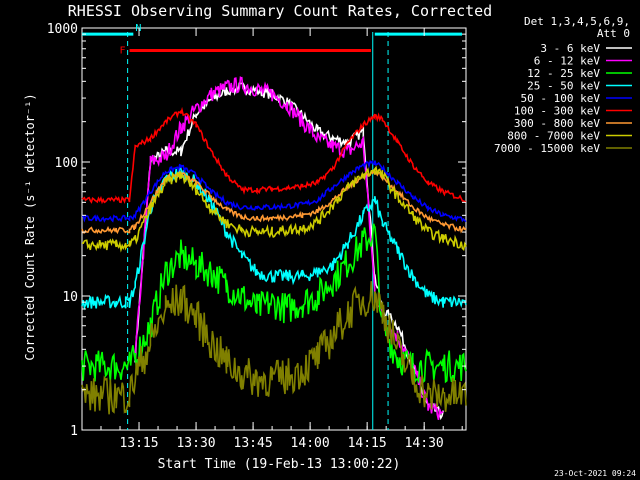 The width and height of the screenshot is (640, 480). I want to click on legend-header-line: Det 1,3,4,5,6,9,, so click(577, 21).